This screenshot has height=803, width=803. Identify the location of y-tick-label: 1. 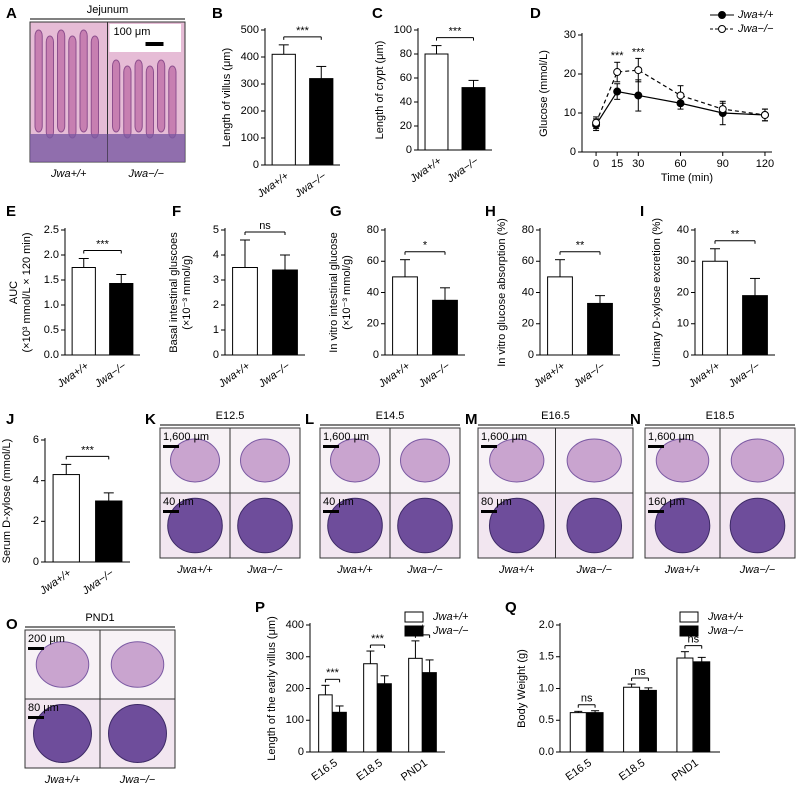
(216, 330).